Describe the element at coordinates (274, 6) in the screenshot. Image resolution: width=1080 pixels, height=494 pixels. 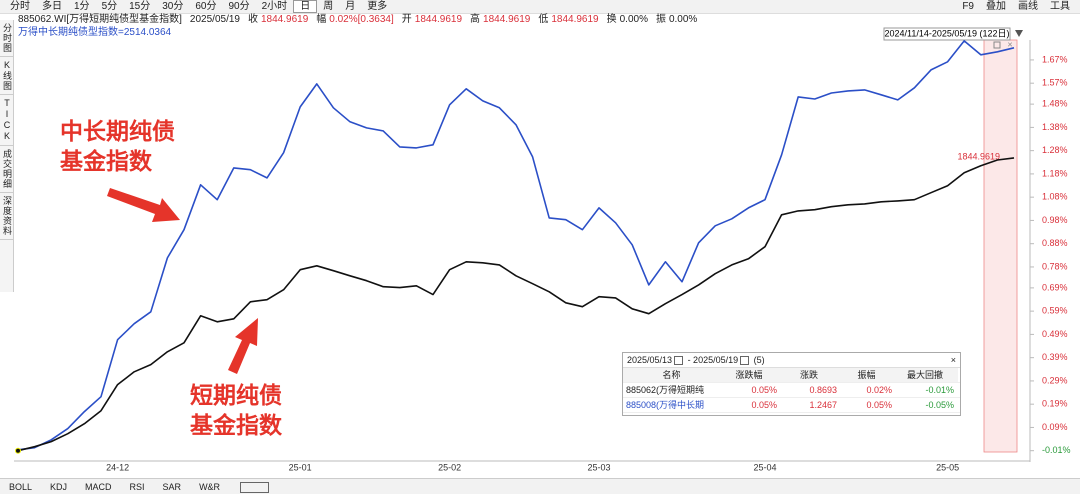
I see `period-tab: 2小时` at that location.